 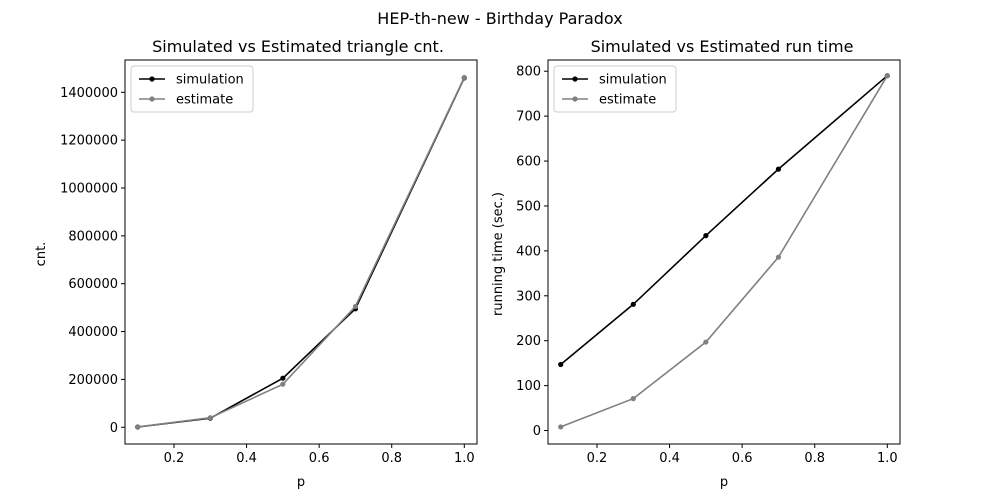 I want to click on chart-title: Simulated vs Estimated triangle cnt., so click(x=298, y=46).